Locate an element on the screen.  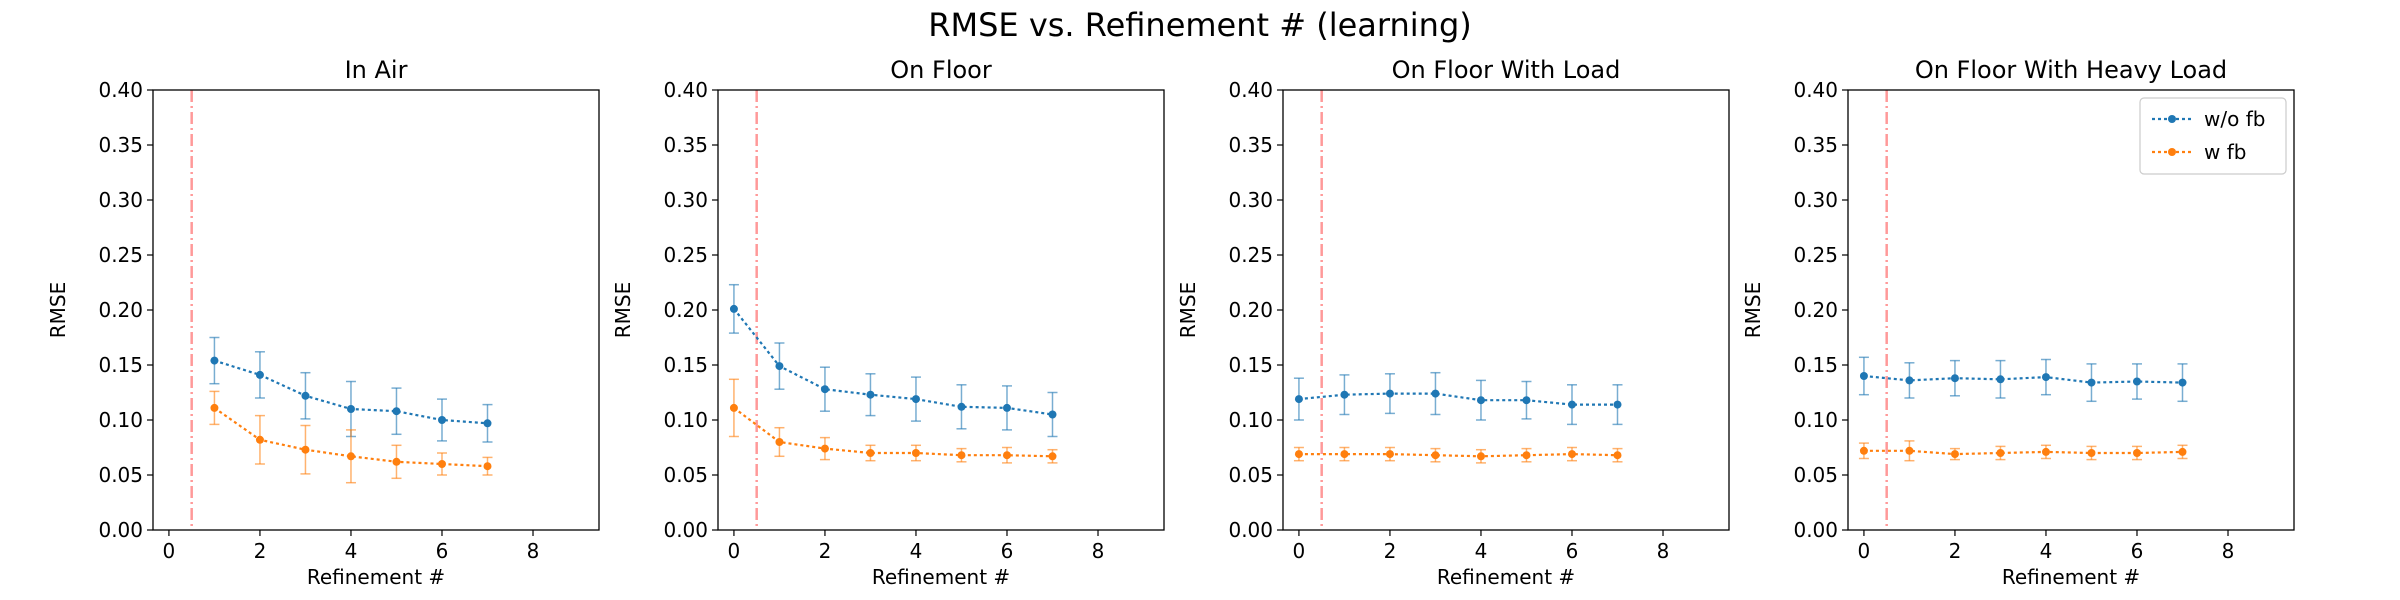
y-axis-label: RMSE is located at coordinates (623, 310).